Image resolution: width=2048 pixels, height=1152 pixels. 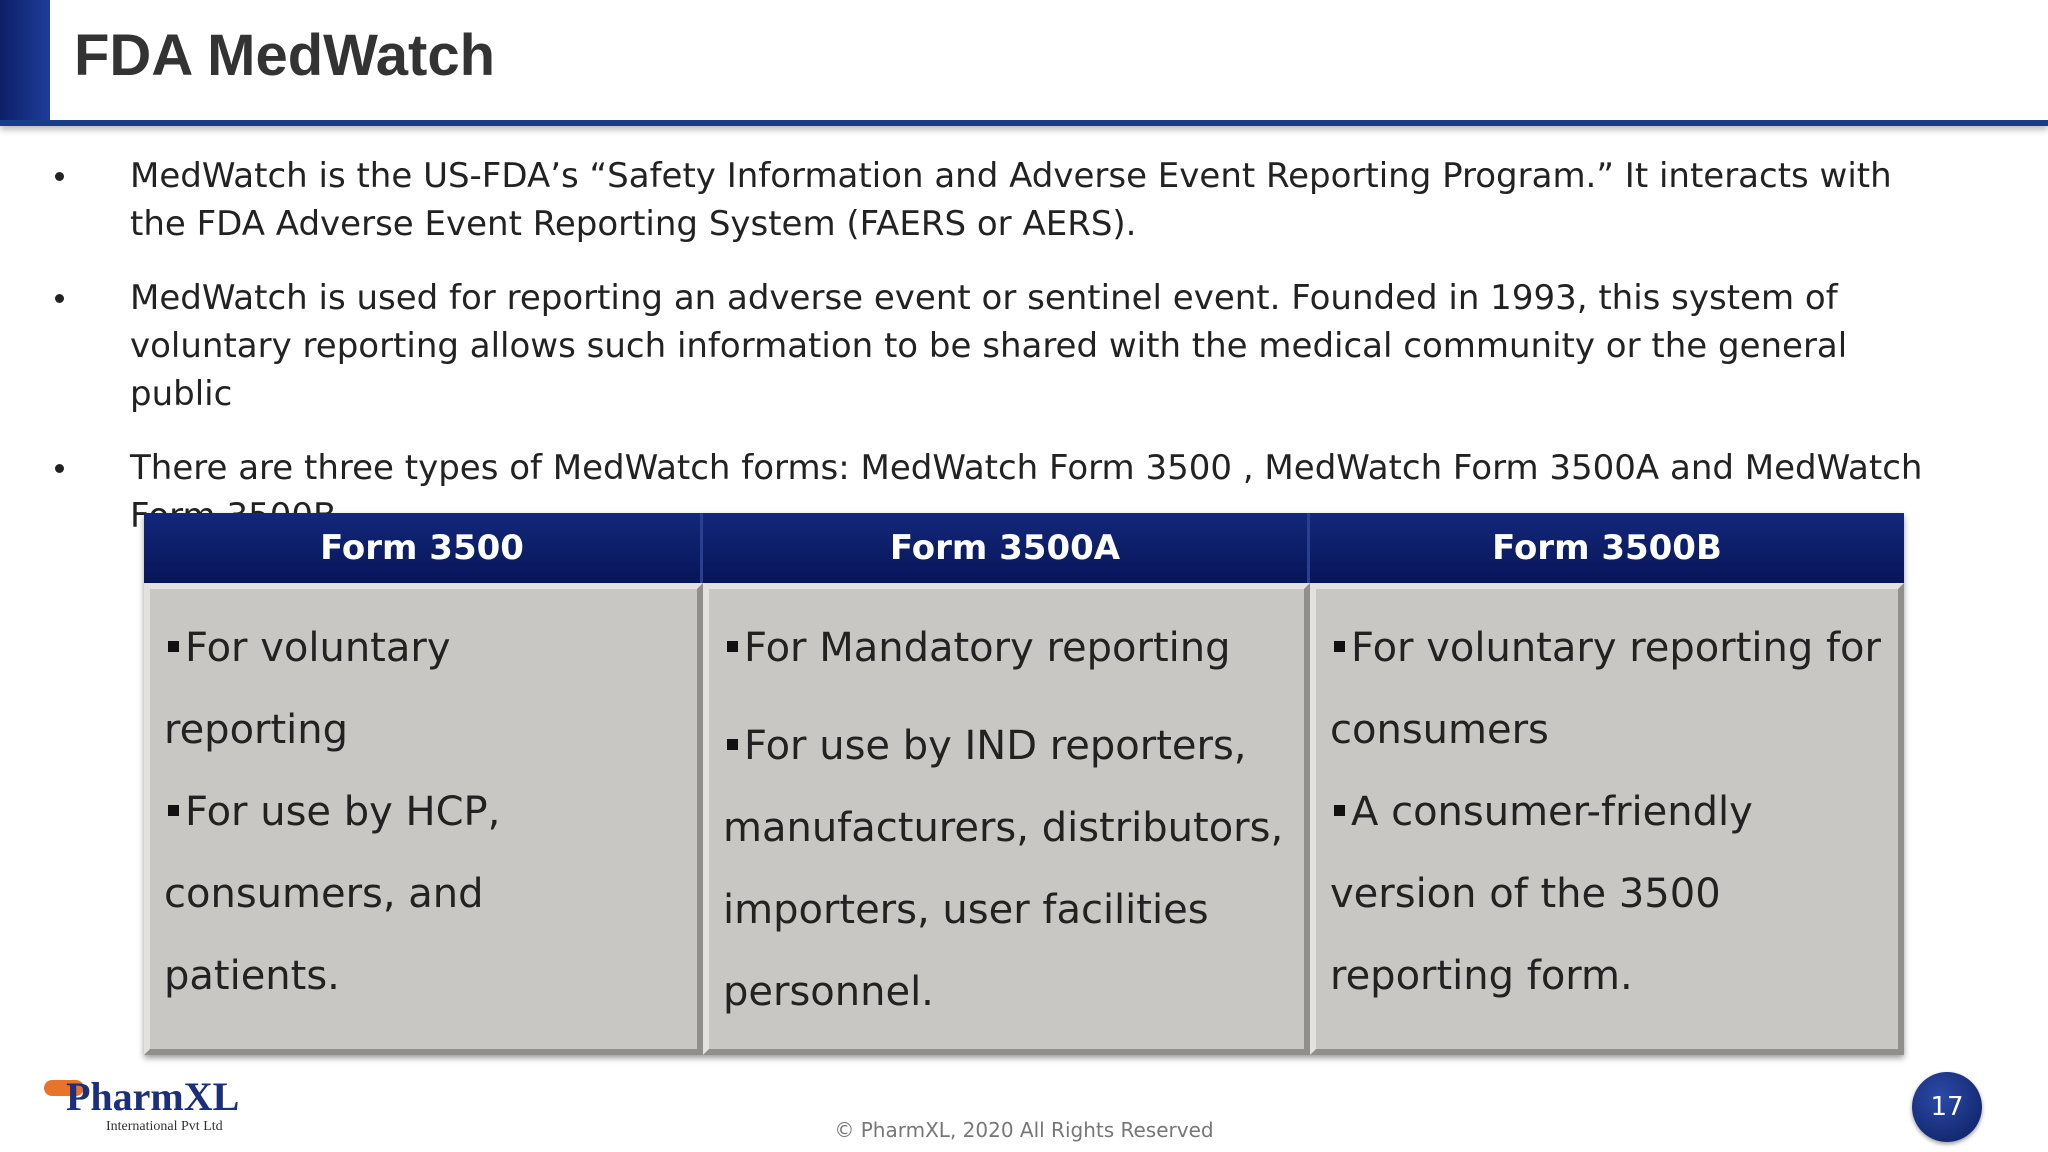 I want to click on logo: PharmXL International Pvt Ltd, so click(x=141, y=1104).